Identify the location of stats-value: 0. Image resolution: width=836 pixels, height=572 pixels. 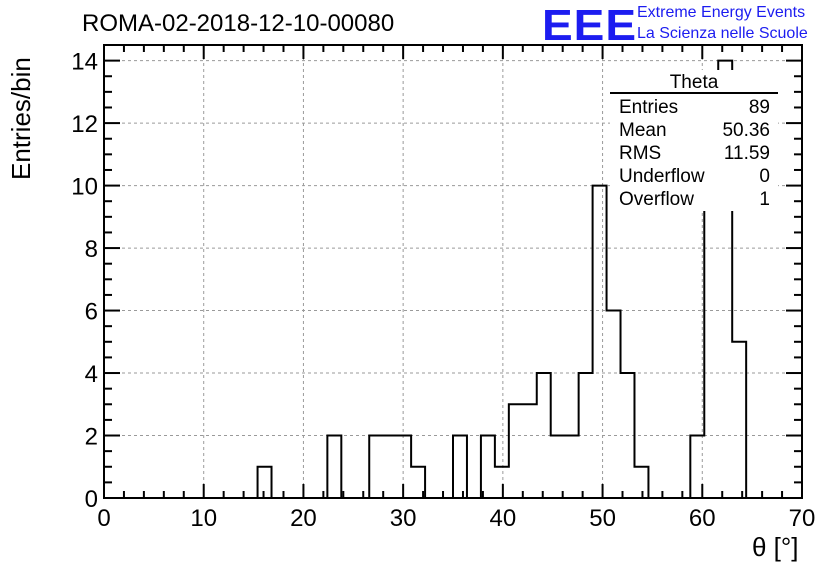
(764, 176).